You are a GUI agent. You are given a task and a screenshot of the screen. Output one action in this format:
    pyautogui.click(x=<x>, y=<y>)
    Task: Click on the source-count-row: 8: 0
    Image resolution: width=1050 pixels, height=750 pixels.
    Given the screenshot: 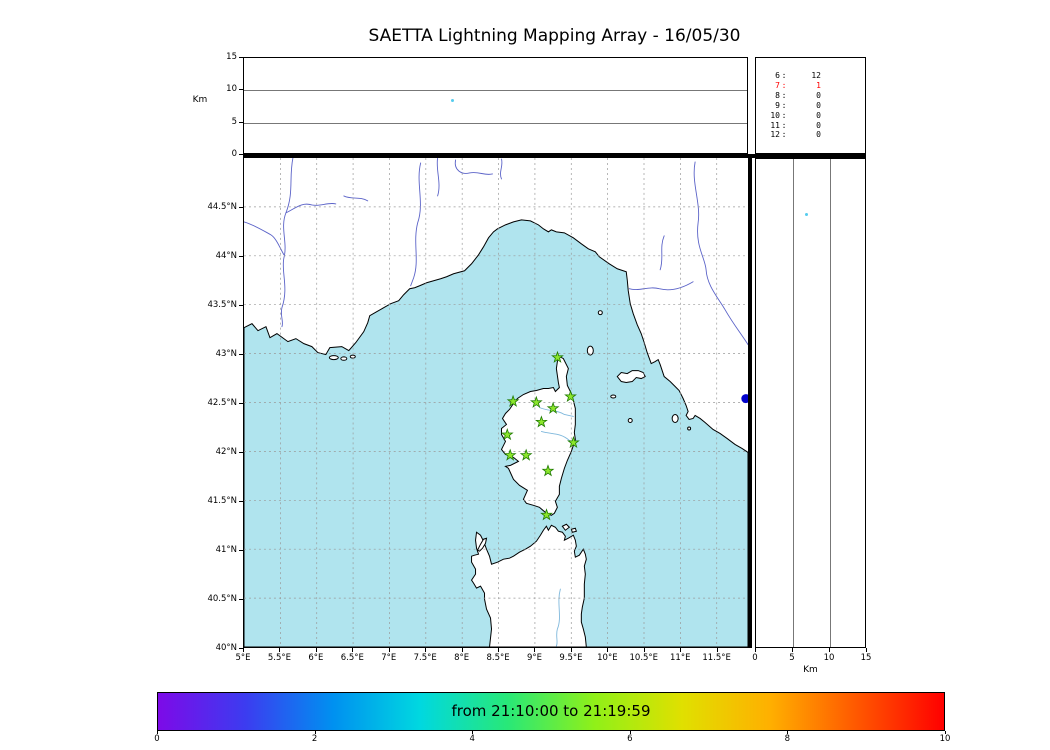 What is the action you would take?
    pyautogui.click(x=812, y=96)
    